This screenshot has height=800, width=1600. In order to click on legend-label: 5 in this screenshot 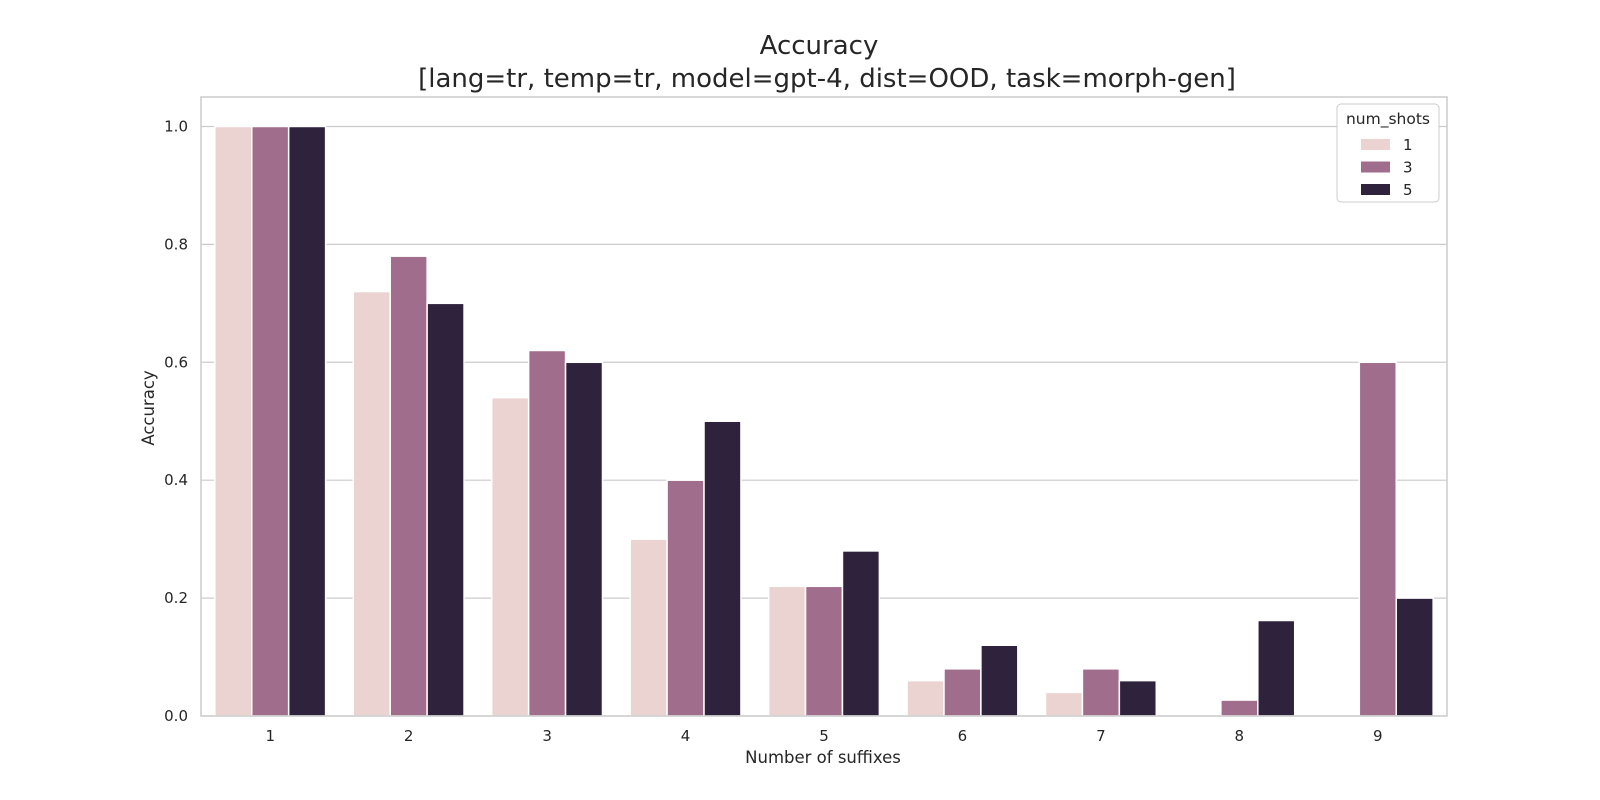, I will do `click(1408, 190)`.